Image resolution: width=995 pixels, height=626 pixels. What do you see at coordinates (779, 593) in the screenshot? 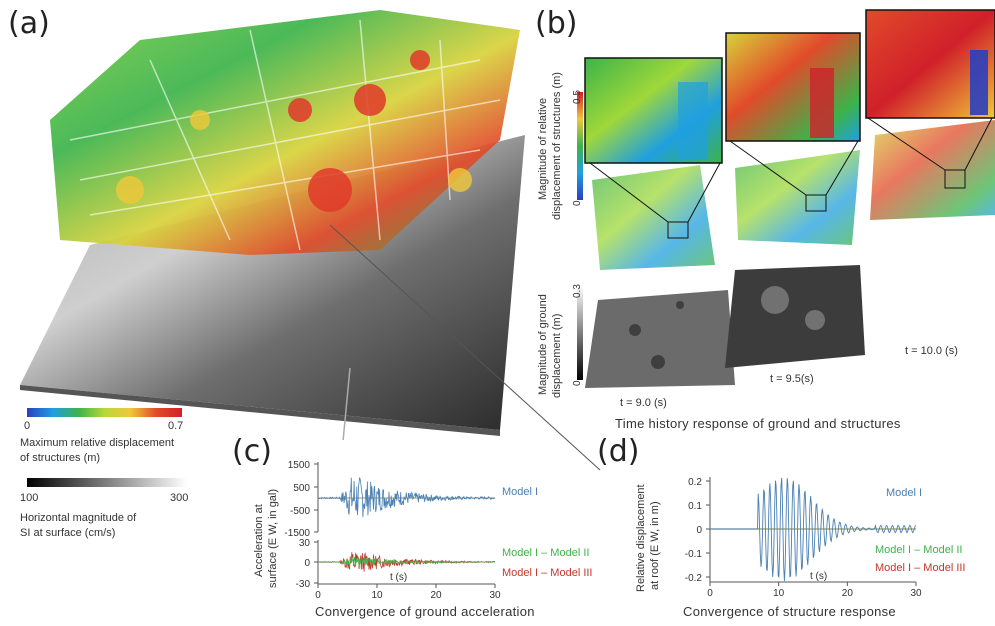
I see `d-x-tick: 10` at bounding box center [779, 593].